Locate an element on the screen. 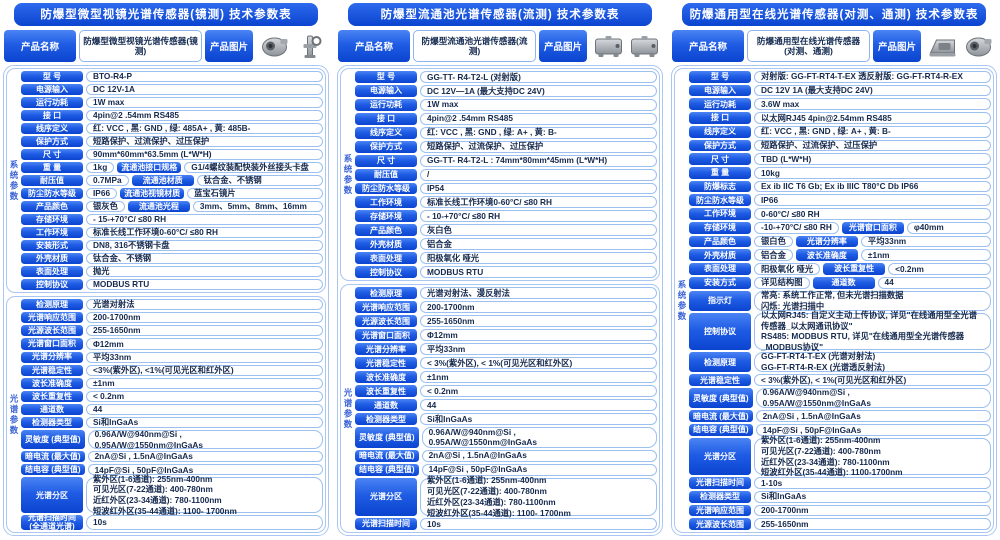 Image resolution: width=1000 pixels, height=540 pixels. param-value: 以太网RJ45 4pin@2.54mm RS485 is located at coordinates (872, 118).